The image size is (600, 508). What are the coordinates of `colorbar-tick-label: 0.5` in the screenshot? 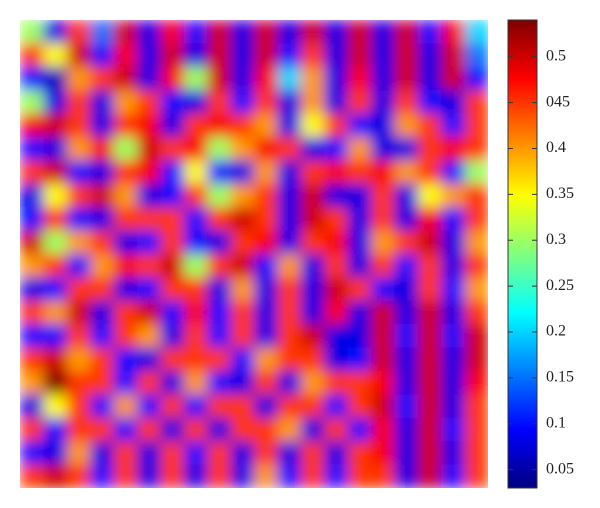 It's located at (556, 55).